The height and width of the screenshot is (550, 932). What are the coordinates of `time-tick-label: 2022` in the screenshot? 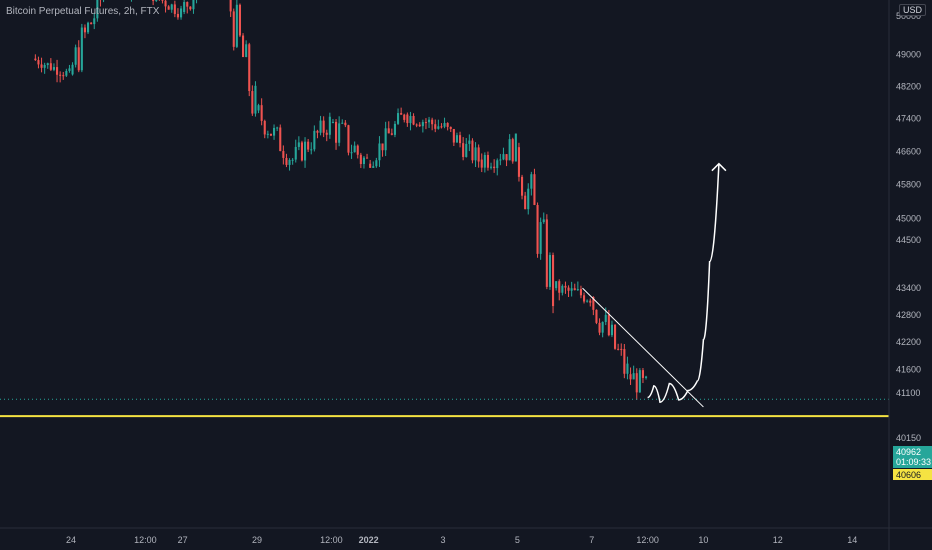 It's located at (369, 540).